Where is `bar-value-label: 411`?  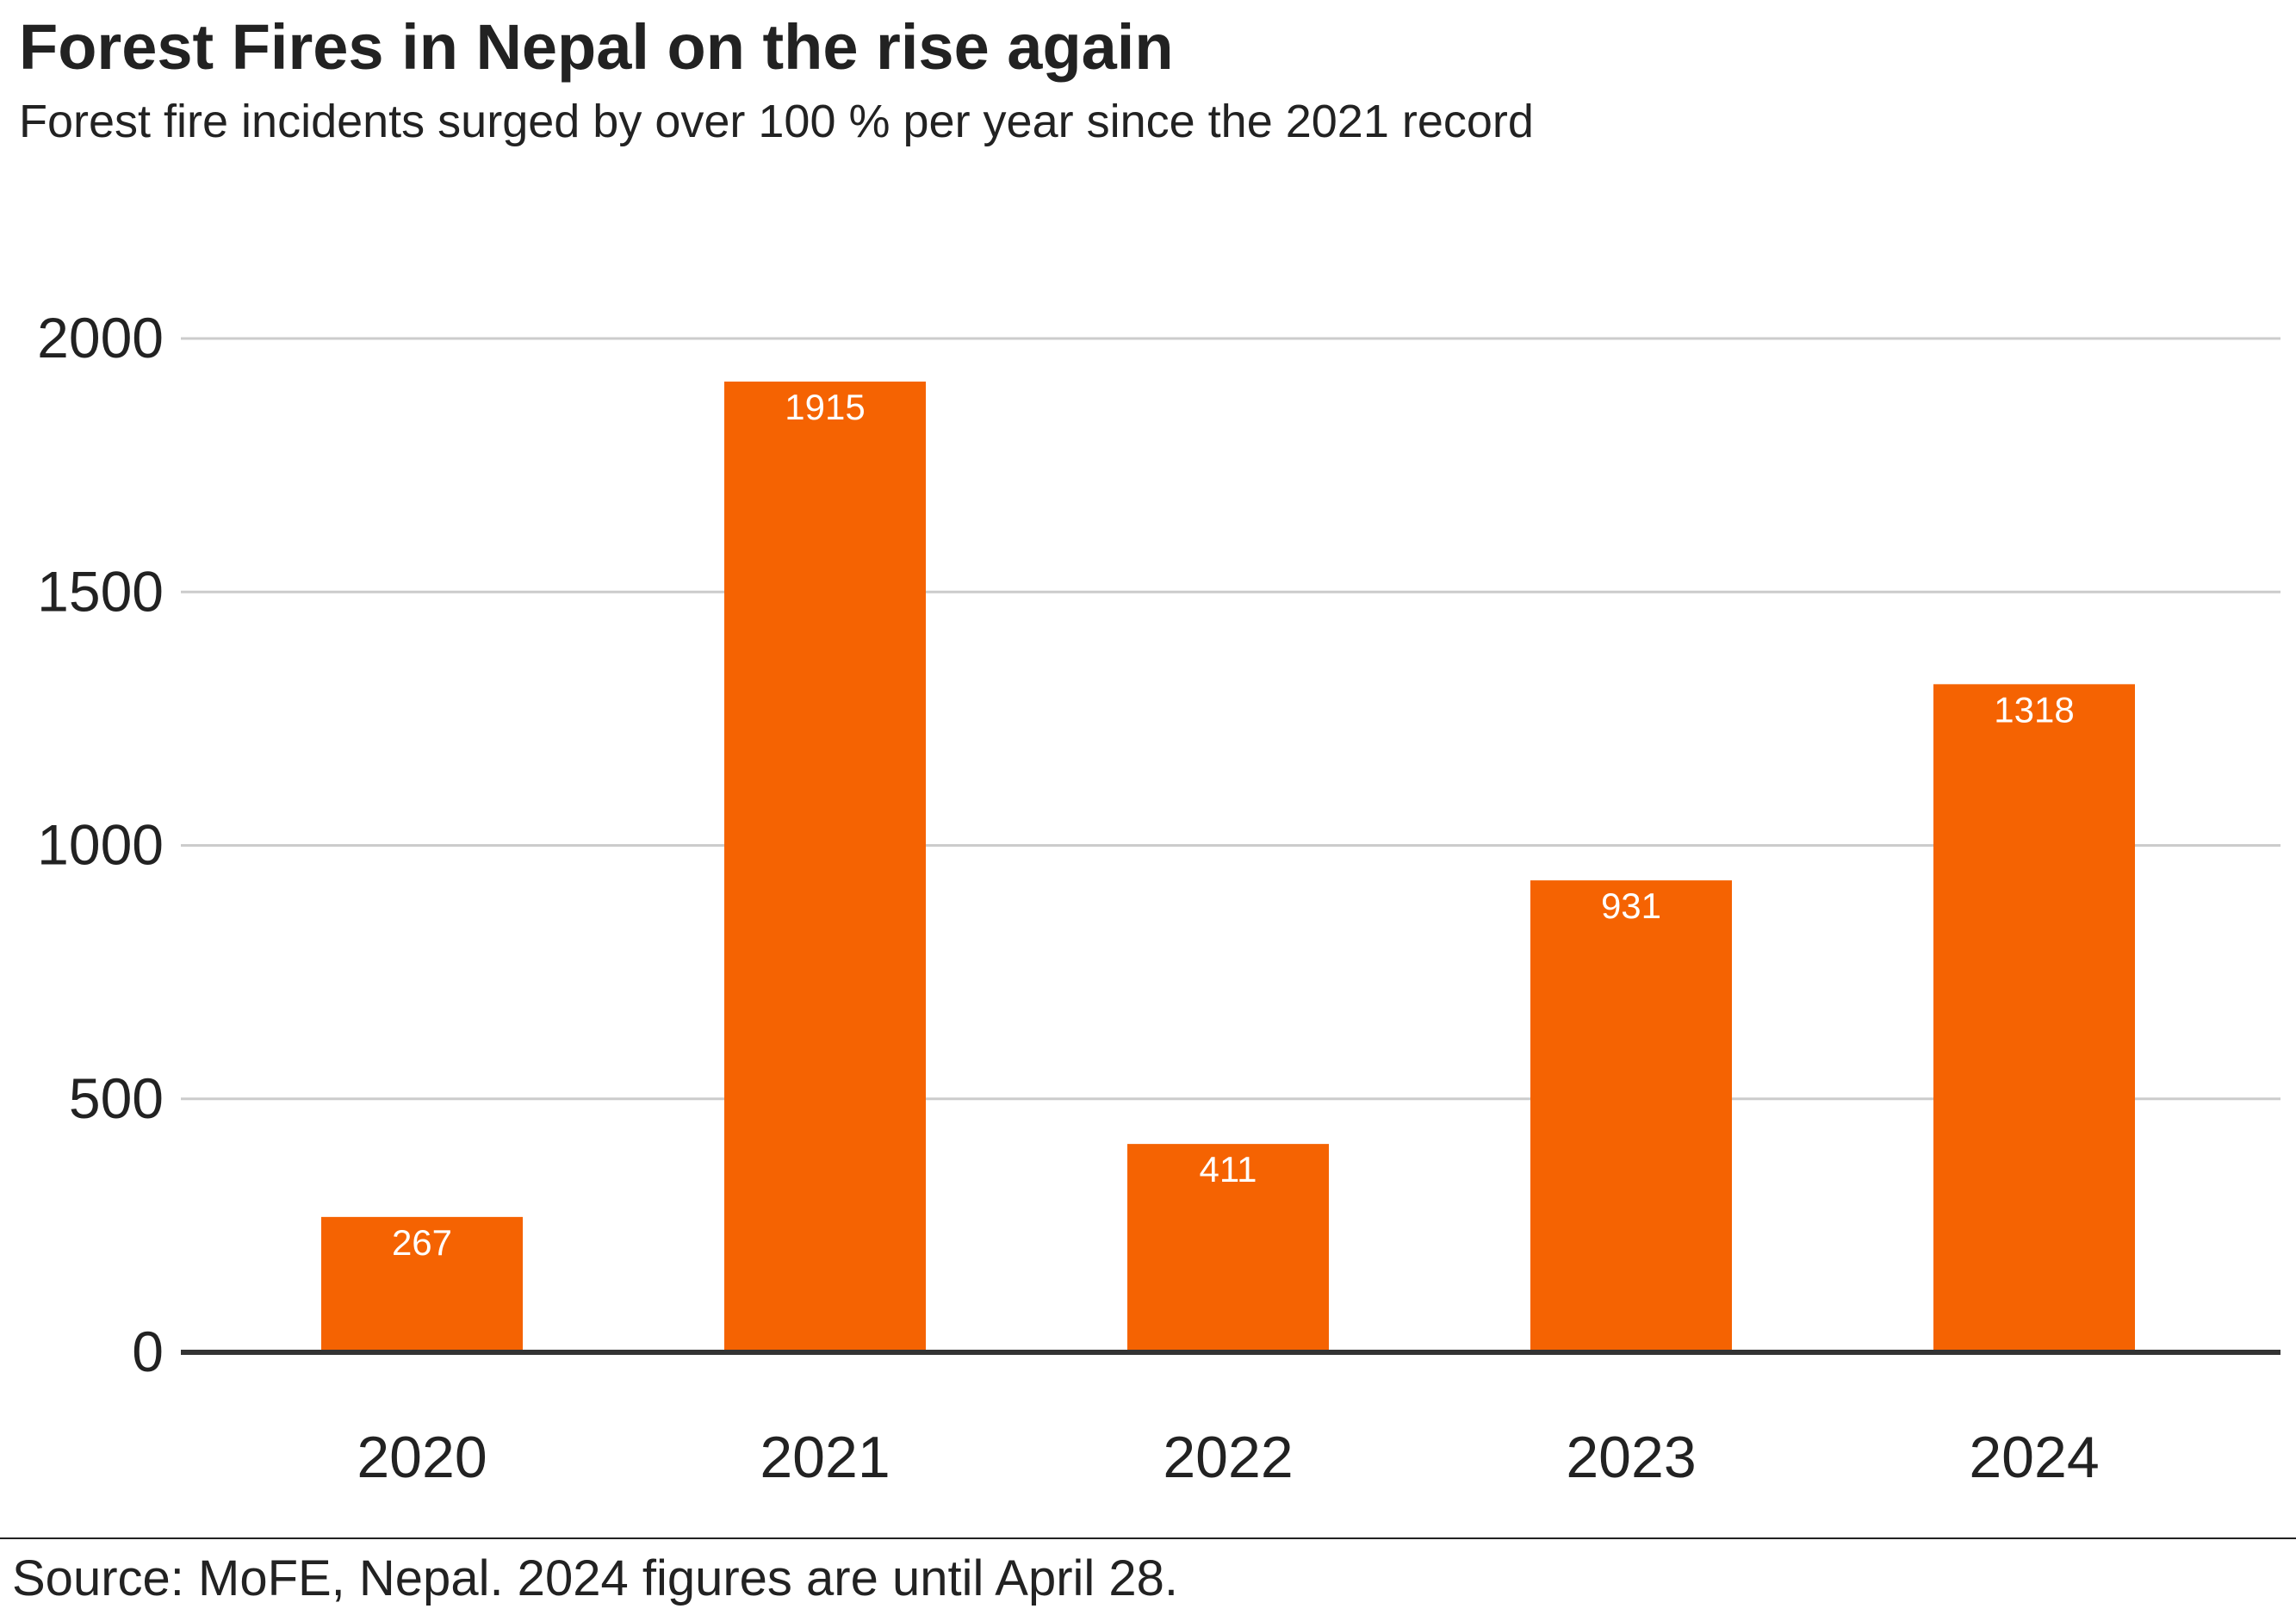
bar-value-label: 411 is located at coordinates (1228, 1169).